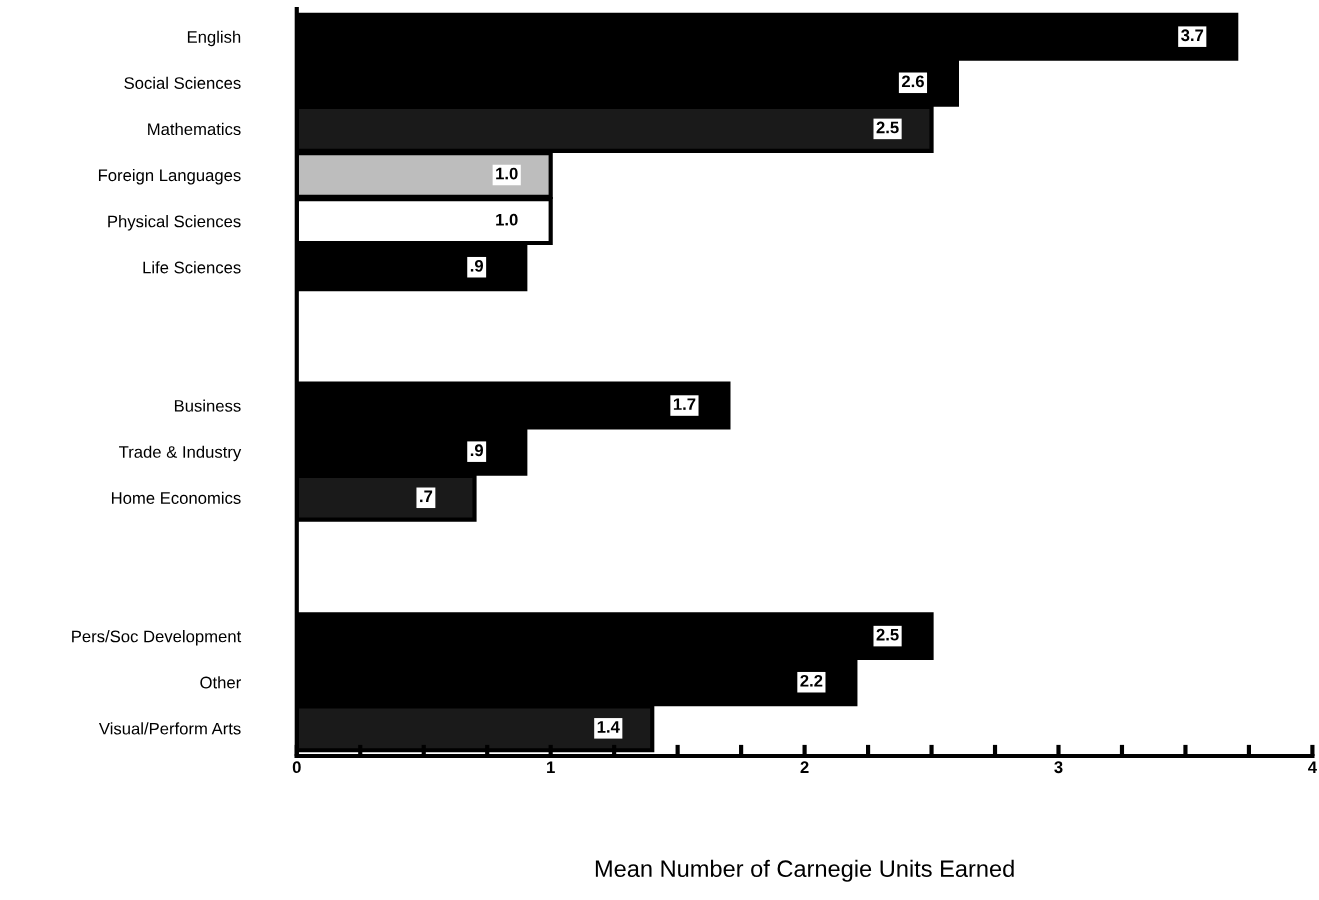 The height and width of the screenshot is (900, 1319). Describe the element at coordinates (296, 767) in the screenshot. I see `x-tick-label: 0` at that location.